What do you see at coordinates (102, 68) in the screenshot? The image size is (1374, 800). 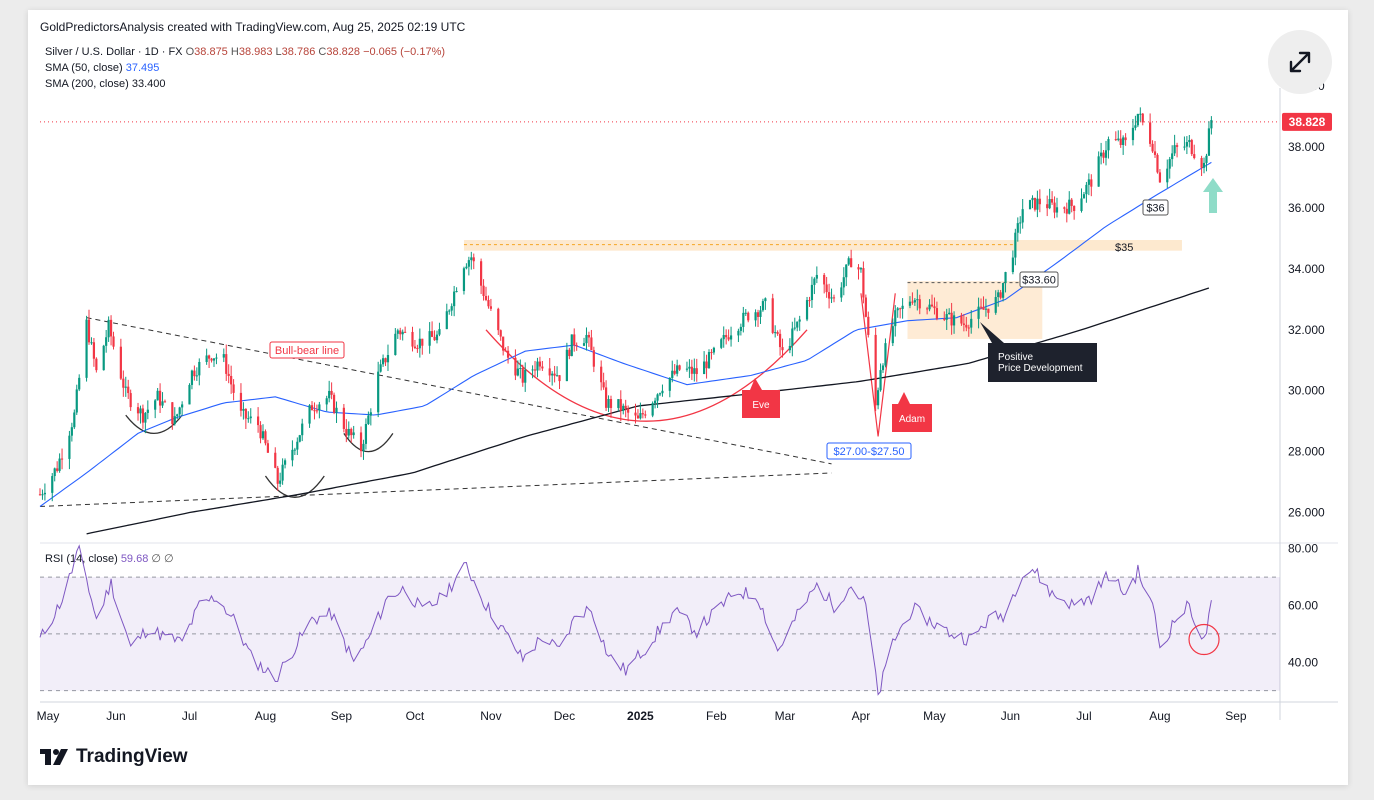 I see `sma50-legend: SMA (50, close) 37.495` at bounding box center [102, 68].